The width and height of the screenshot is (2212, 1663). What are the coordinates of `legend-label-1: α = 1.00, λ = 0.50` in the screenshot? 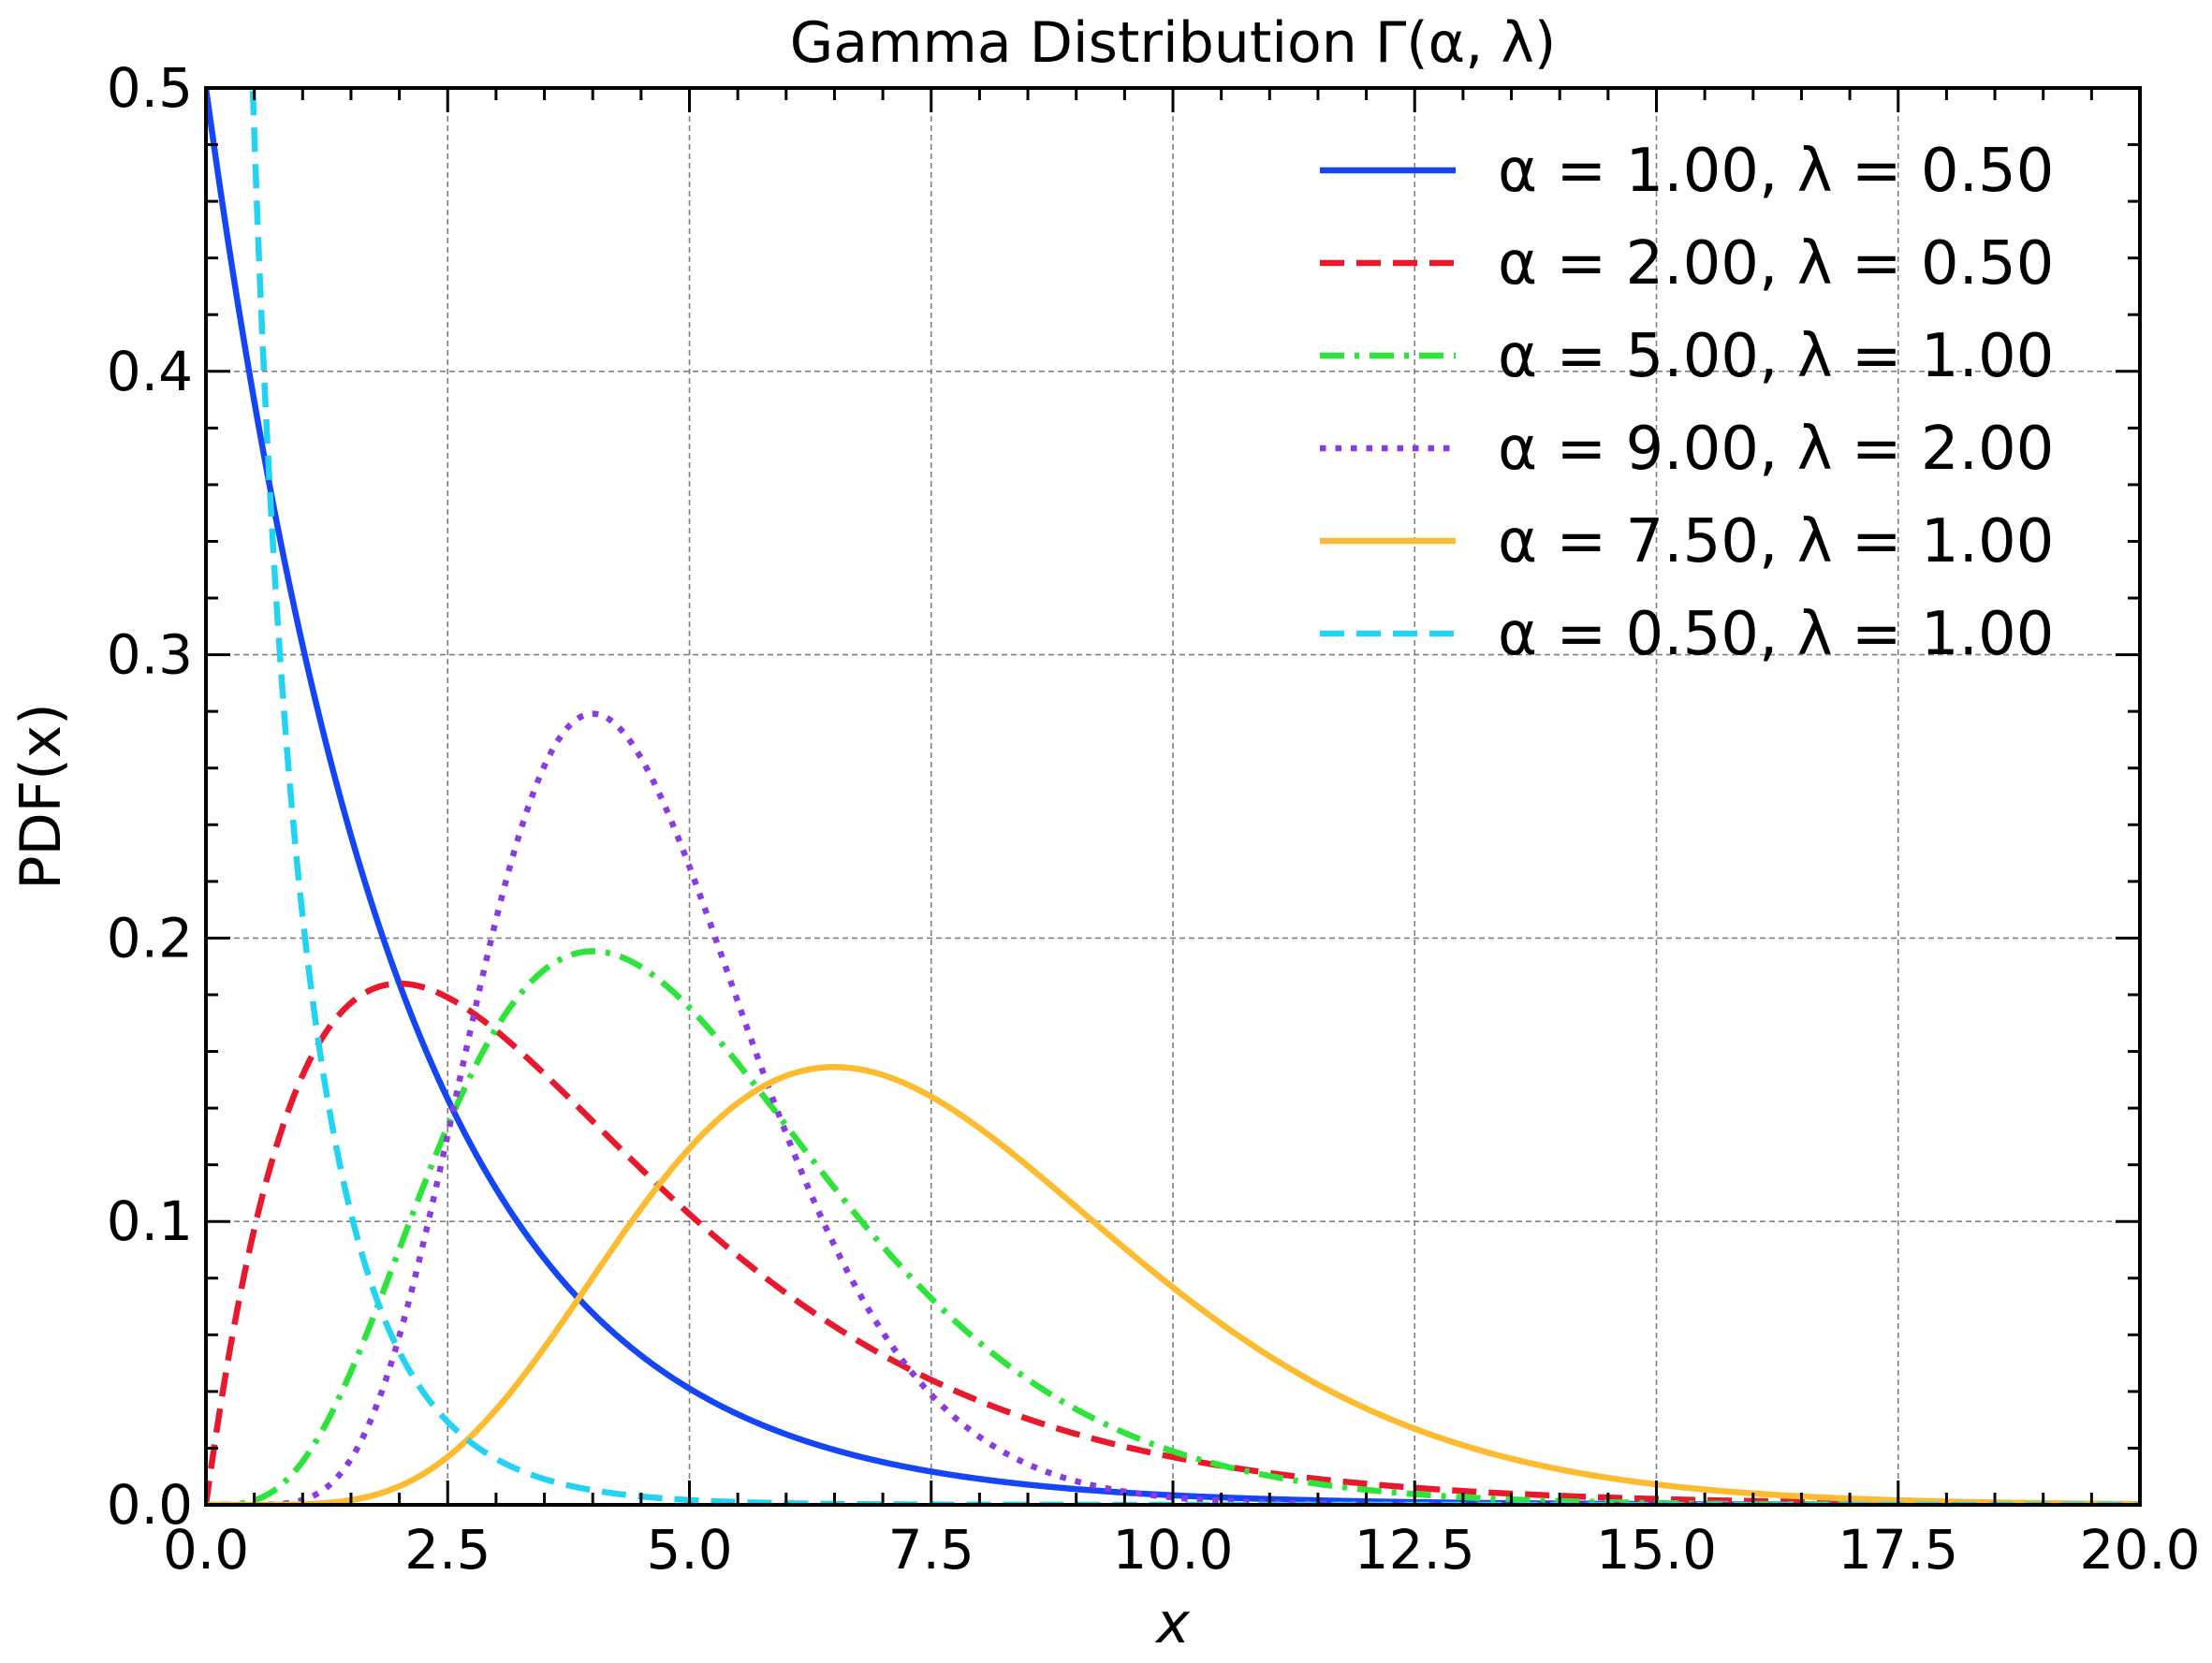 It's located at (1776, 171).